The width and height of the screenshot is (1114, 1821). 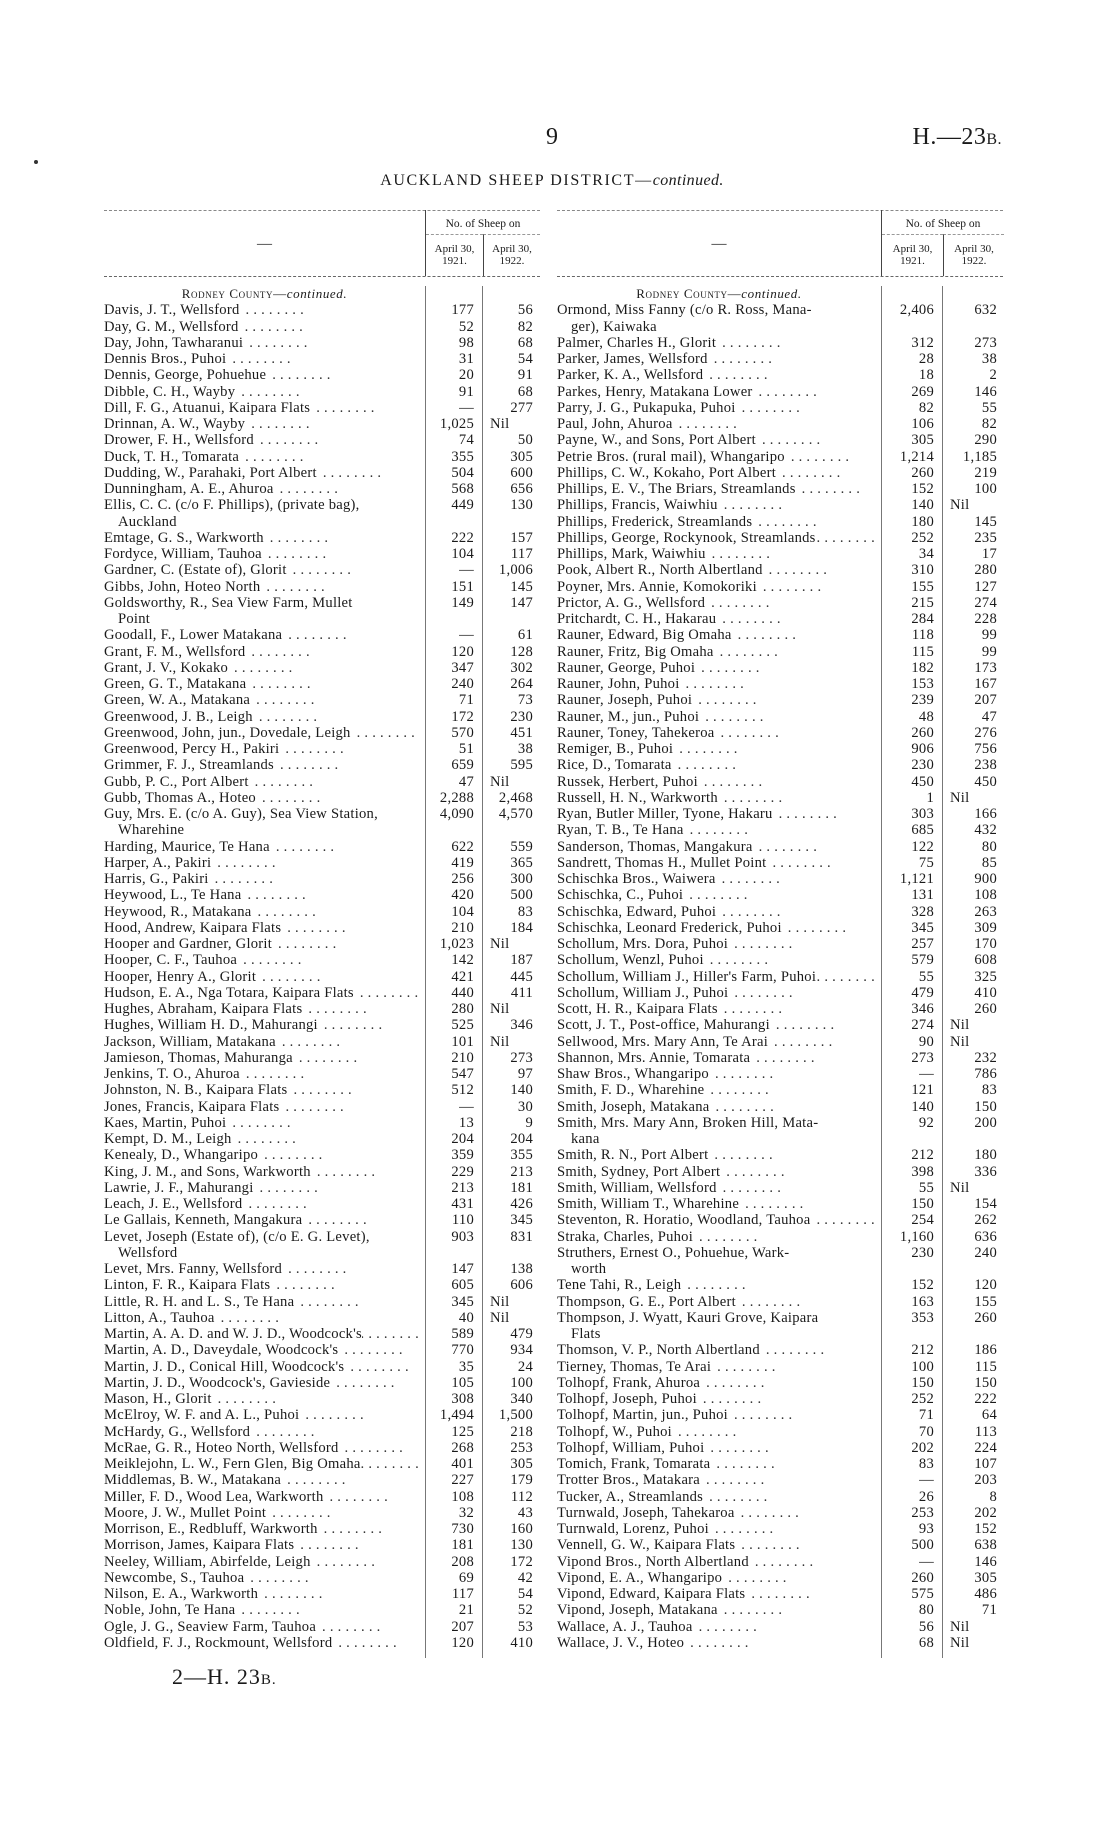 What do you see at coordinates (662, 862) in the screenshot?
I see `owner-name: Sandrett, Thomas H., Mullet Point` at bounding box center [662, 862].